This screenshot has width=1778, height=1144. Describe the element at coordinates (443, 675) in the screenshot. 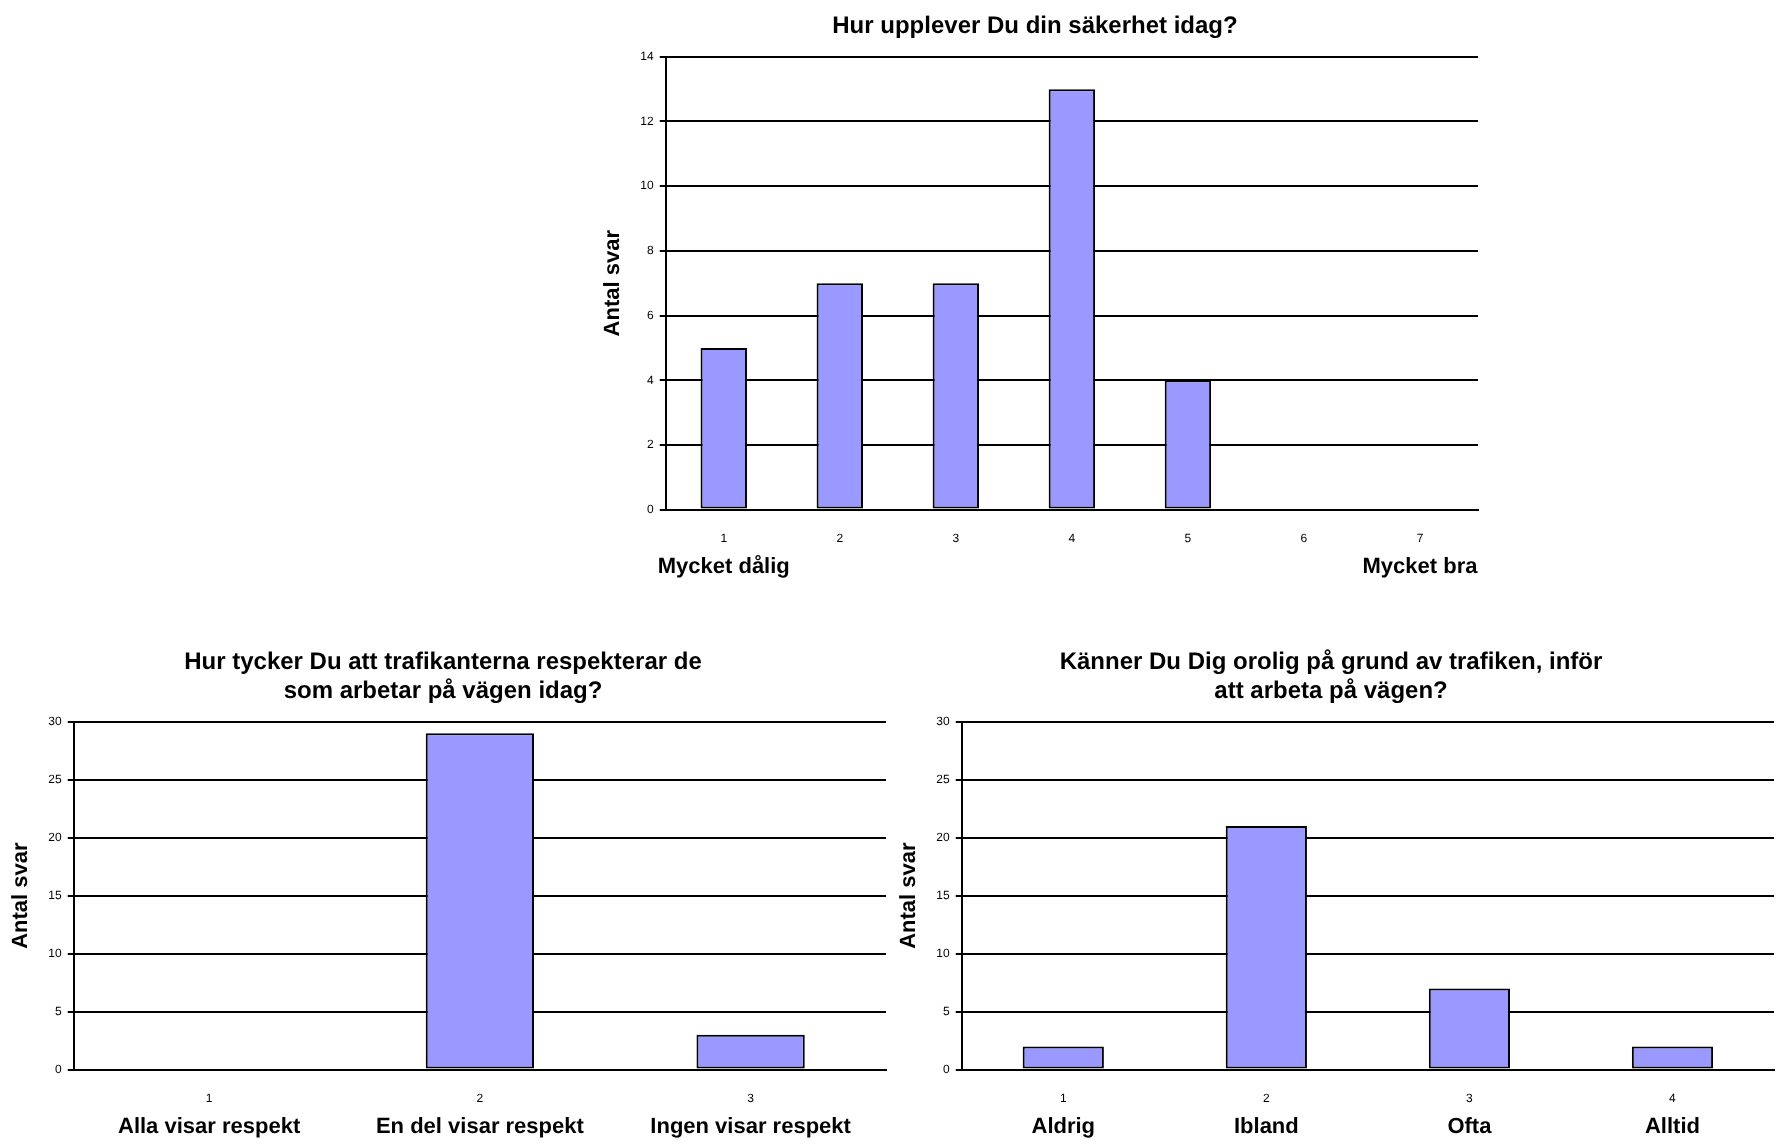

I see `chart-title: Hur tycker Du att trafikanterna respekterar de som arbetar på vägen idag?` at that location.